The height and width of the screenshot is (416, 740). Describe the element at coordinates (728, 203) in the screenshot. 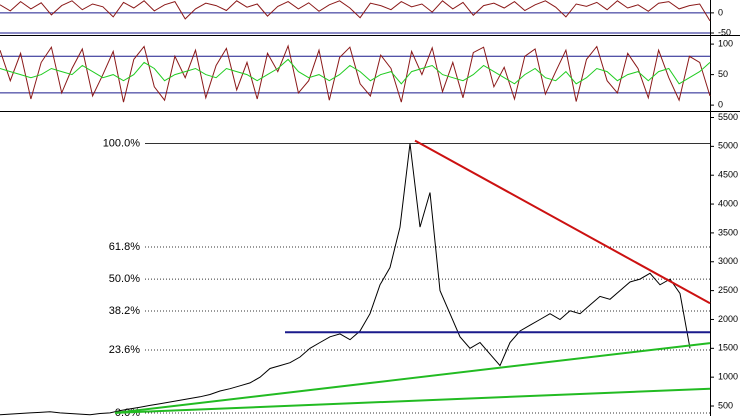

I see `y-tick-label: 4000` at that location.